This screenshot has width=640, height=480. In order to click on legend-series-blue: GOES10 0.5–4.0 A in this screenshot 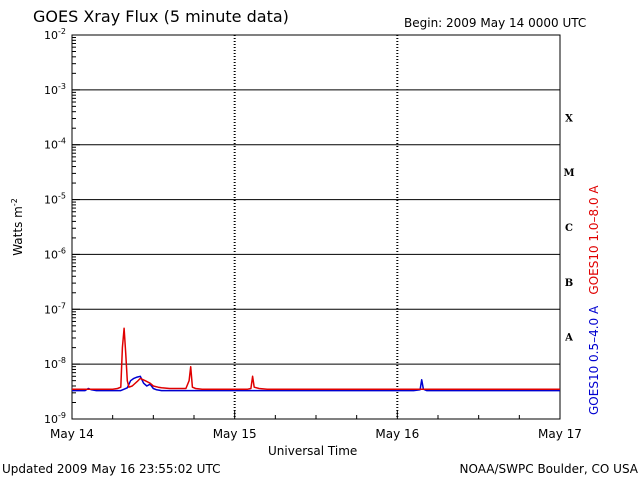, I will do `click(594, 360)`.